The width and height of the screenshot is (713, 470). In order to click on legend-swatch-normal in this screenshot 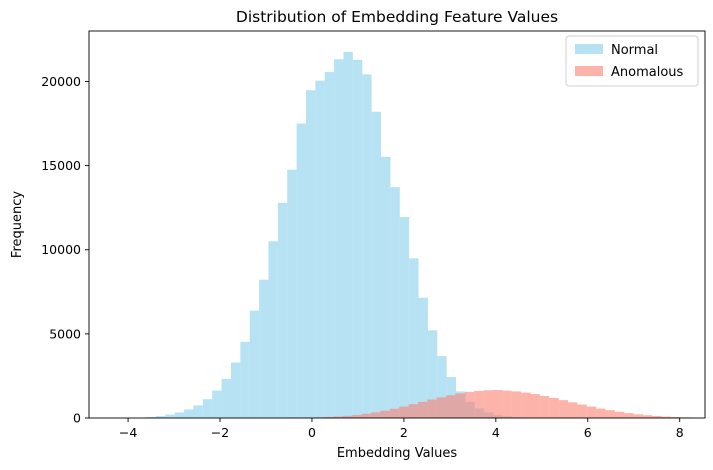, I will do `click(589, 49)`.